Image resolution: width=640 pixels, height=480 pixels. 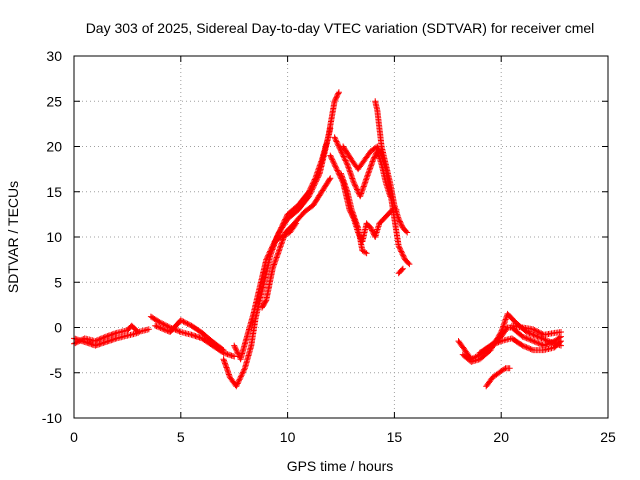 What do you see at coordinates (608, 437) in the screenshot?
I see `x-tick-label: 25` at bounding box center [608, 437].